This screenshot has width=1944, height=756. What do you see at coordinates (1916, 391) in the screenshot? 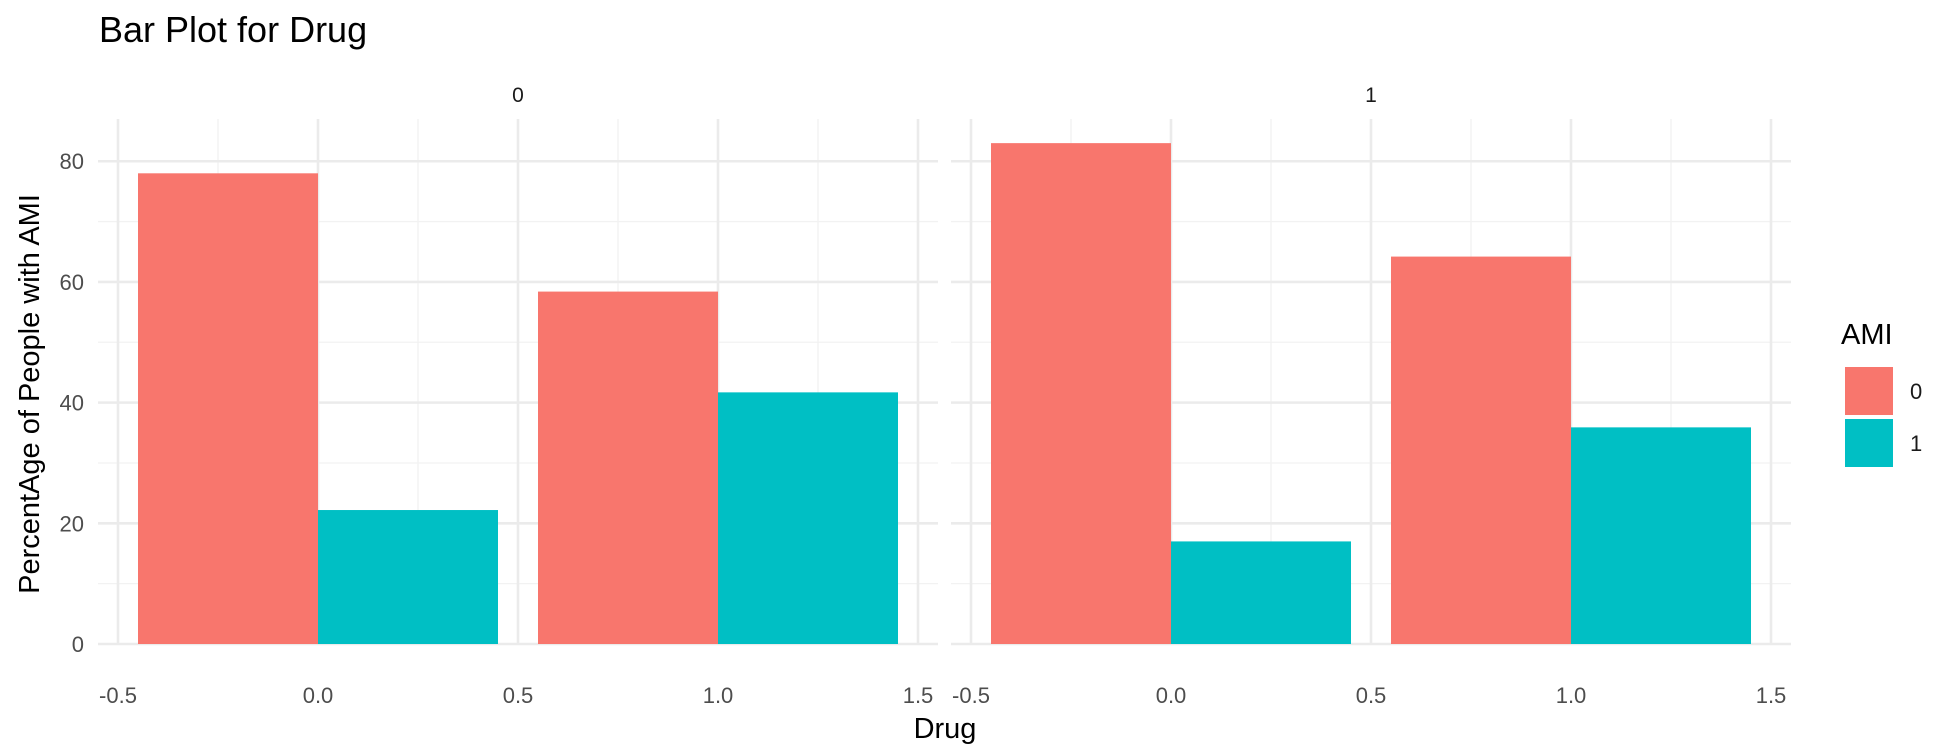
I see `legend-label-0: 0` at bounding box center [1916, 391].